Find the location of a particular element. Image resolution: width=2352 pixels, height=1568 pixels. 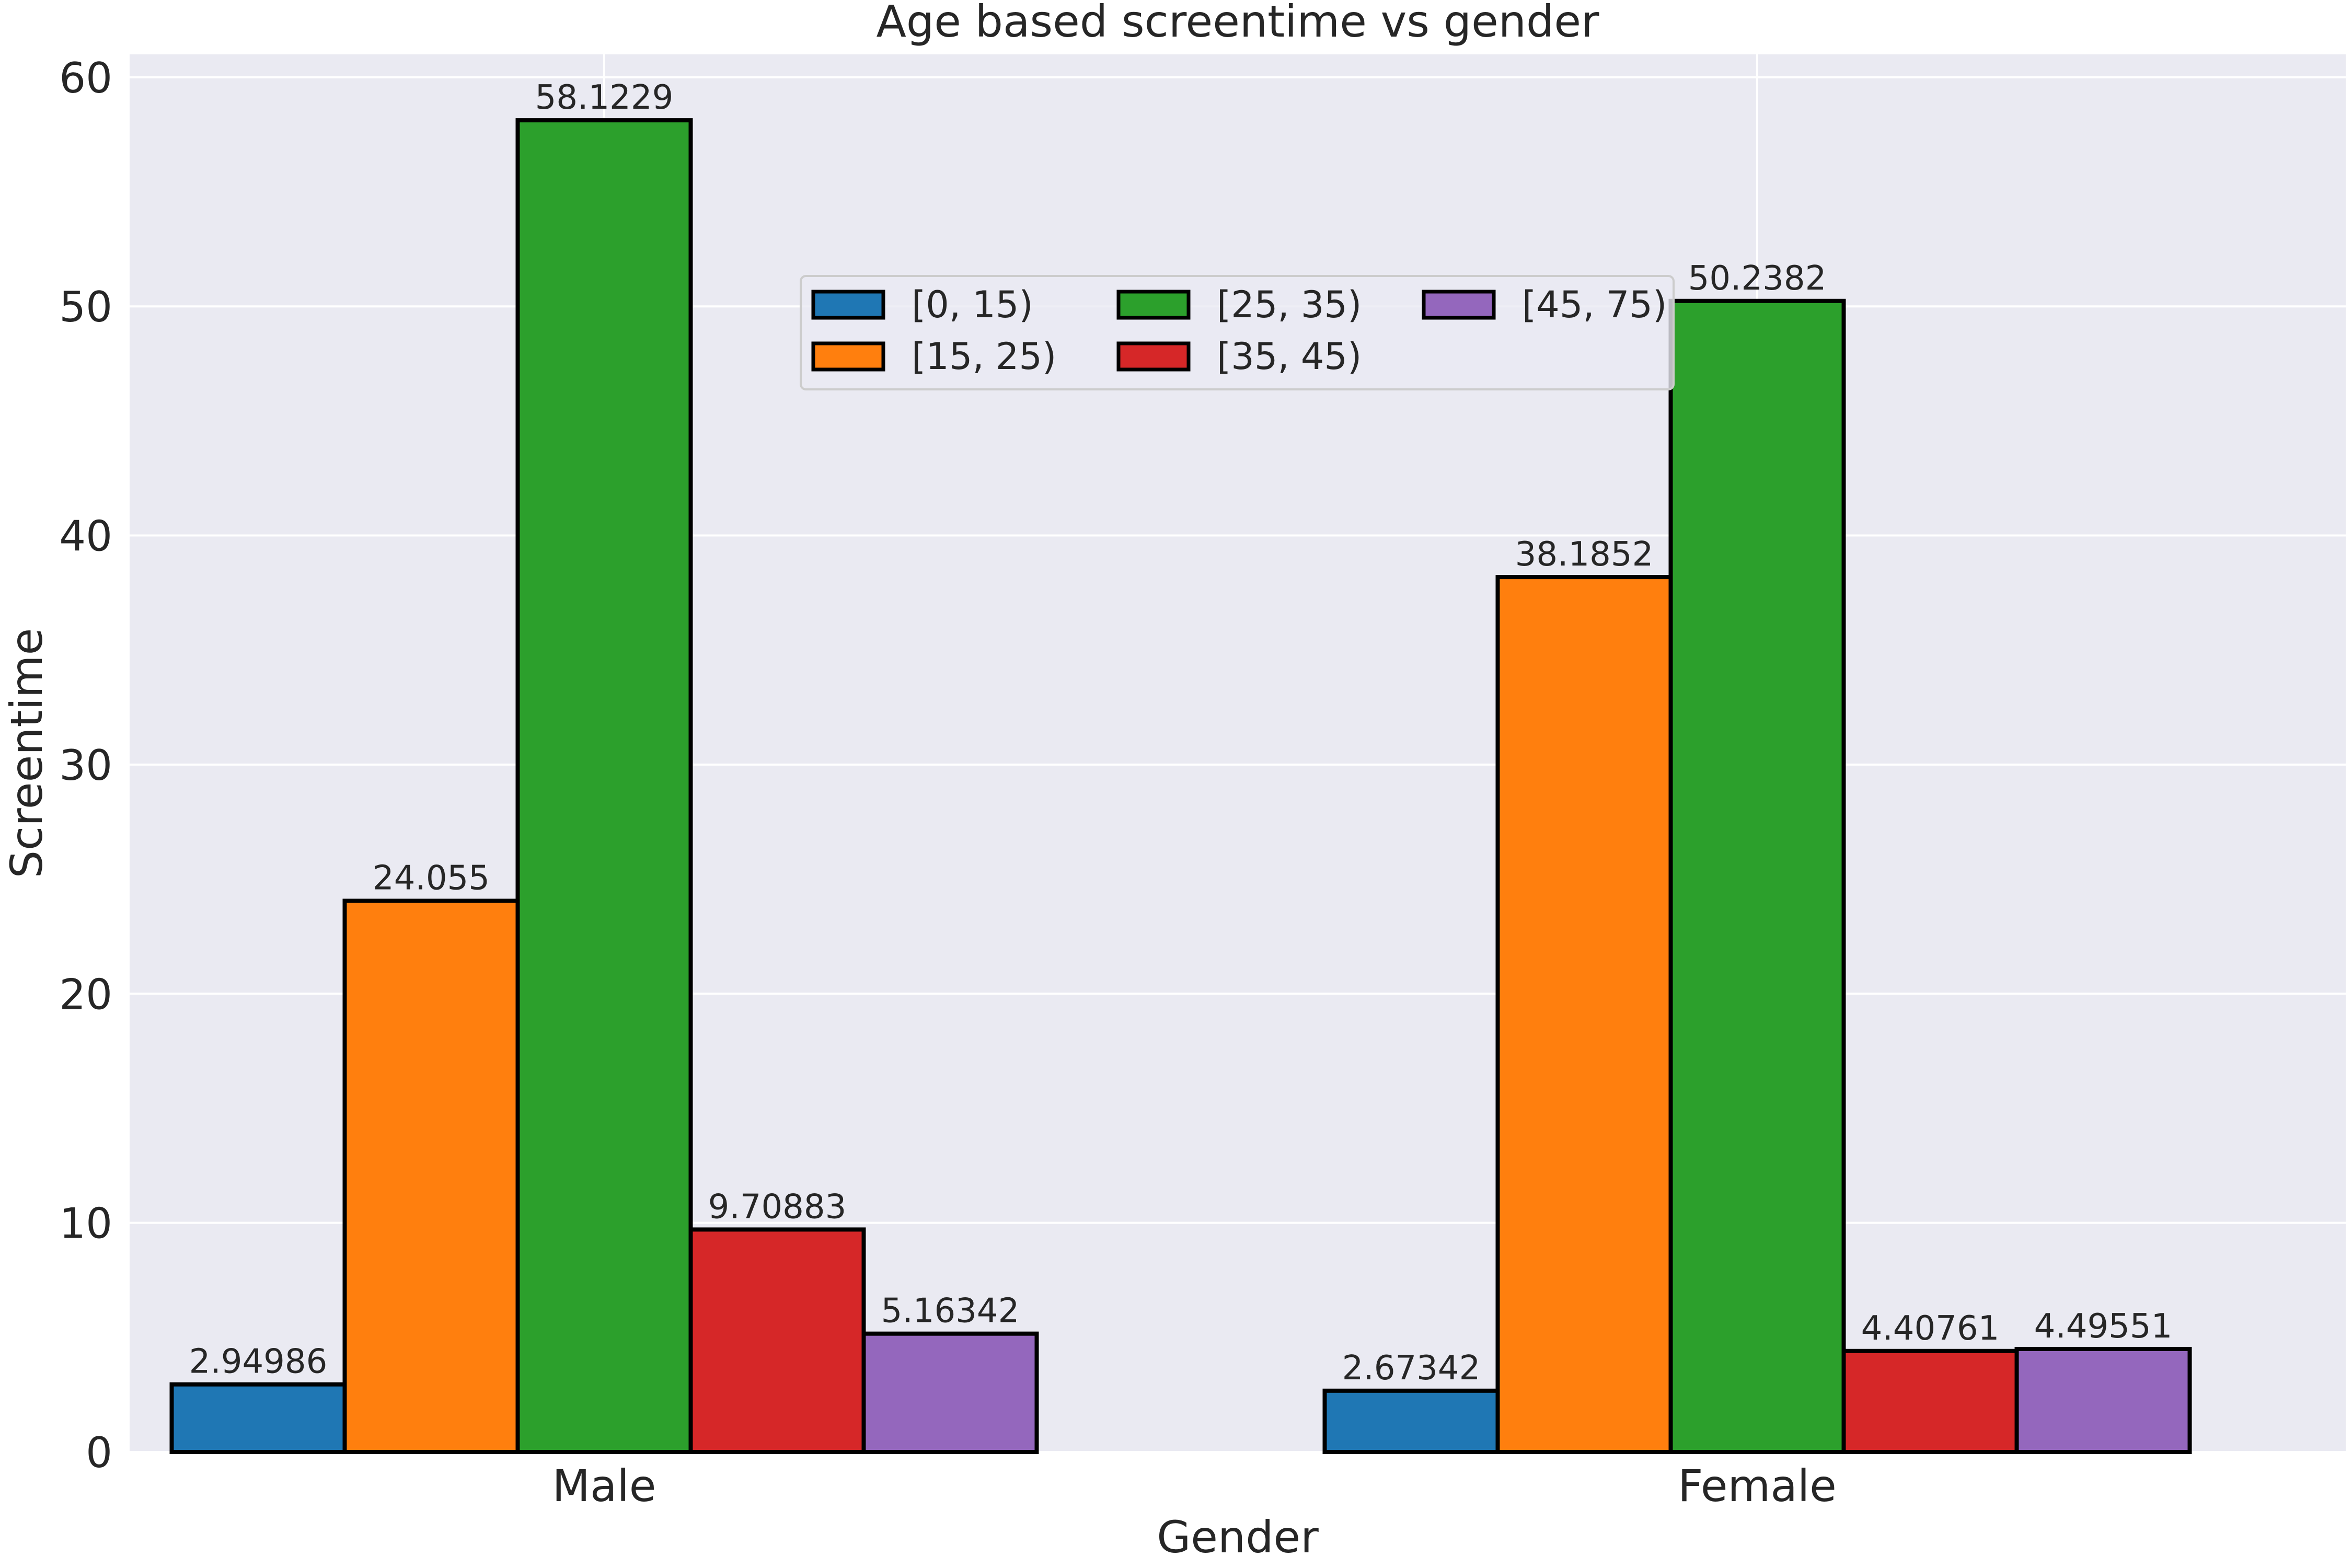

legend-label: [0, 15) is located at coordinates (972, 304).